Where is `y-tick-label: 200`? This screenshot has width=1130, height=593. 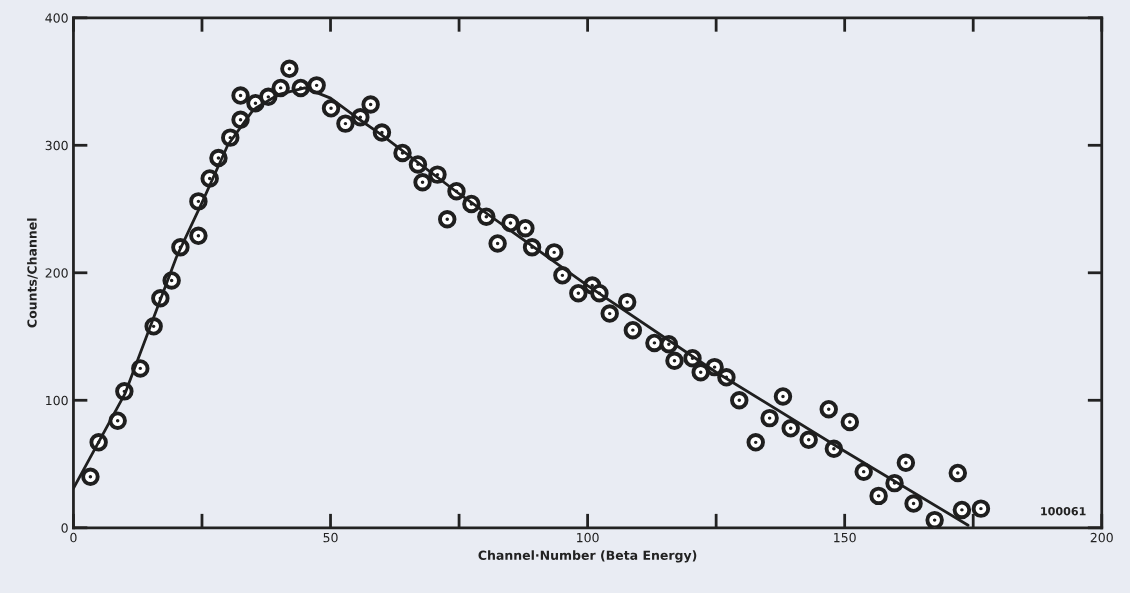 y-tick-label: 200 is located at coordinates (56, 273).